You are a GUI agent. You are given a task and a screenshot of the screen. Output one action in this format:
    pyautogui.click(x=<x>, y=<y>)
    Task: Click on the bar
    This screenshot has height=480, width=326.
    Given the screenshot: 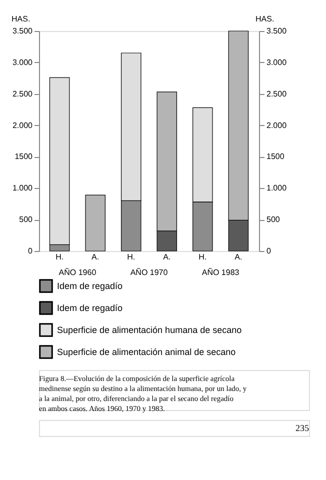 What is the action you would take?
    pyautogui.click(x=95, y=223)
    